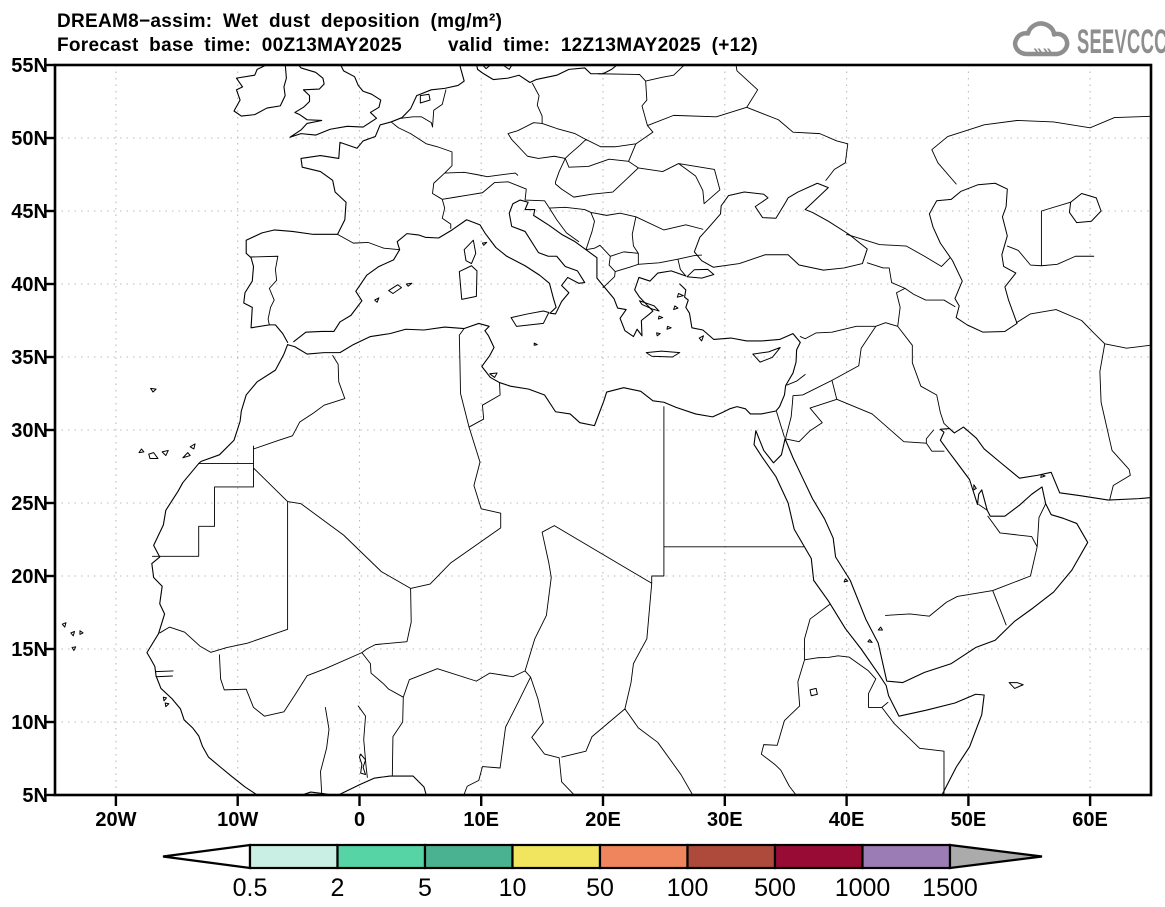  Describe the element at coordinates (29, 212) in the screenshot. I see `lat-tick-label: 45N` at that location.